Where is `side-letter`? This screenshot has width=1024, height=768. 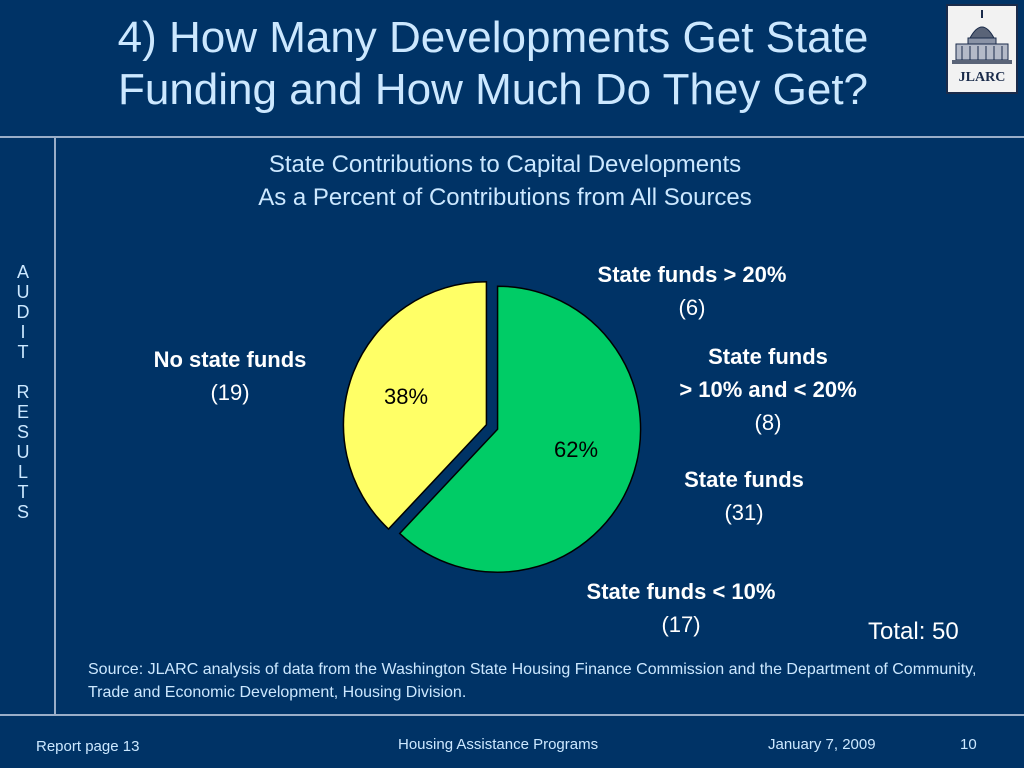
side-letter is located at coordinates (23, 372).